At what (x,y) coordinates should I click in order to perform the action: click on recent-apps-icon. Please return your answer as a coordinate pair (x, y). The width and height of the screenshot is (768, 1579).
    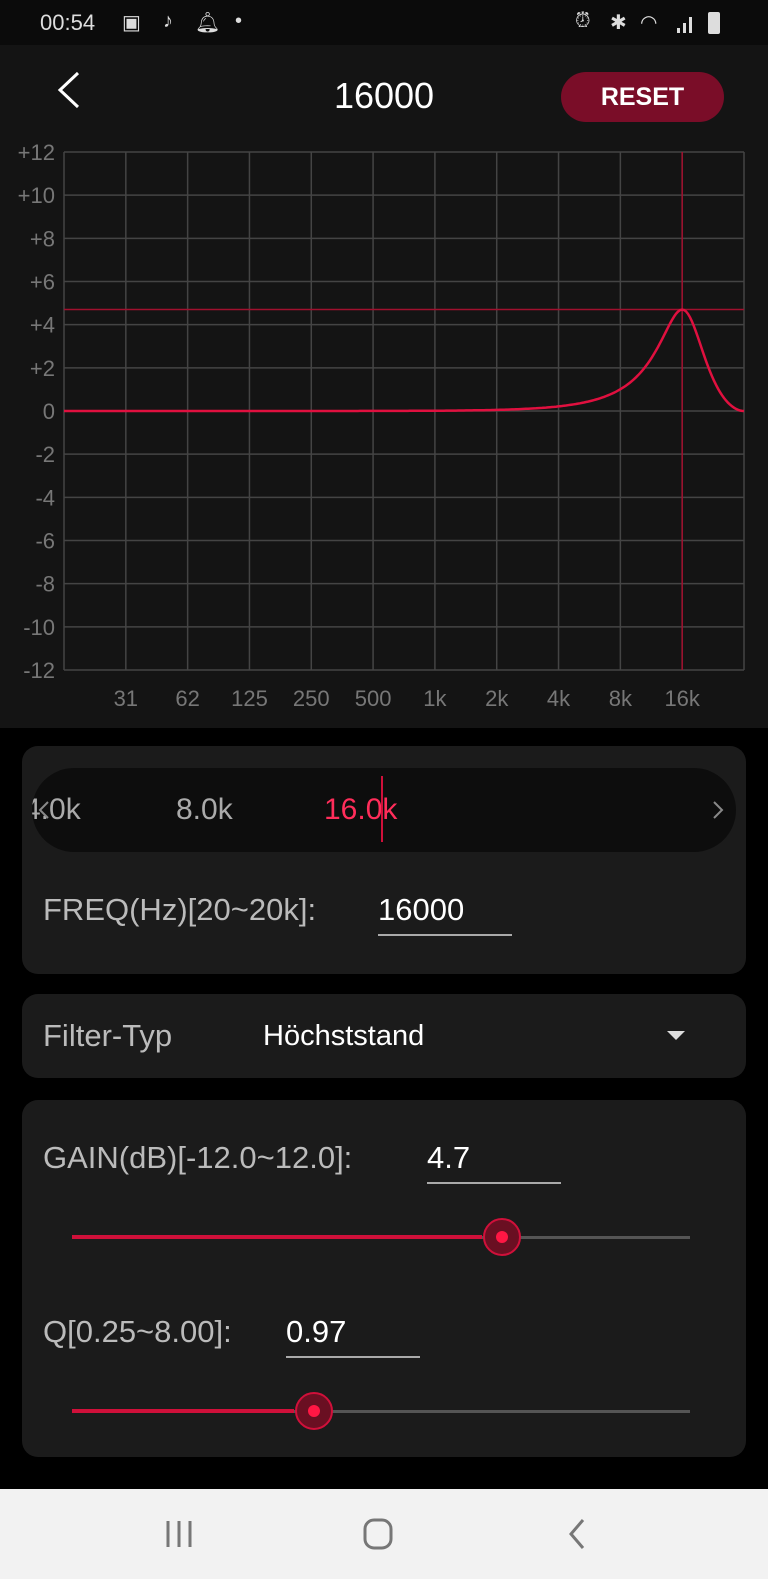
    Looking at the image, I should click on (179, 1534).